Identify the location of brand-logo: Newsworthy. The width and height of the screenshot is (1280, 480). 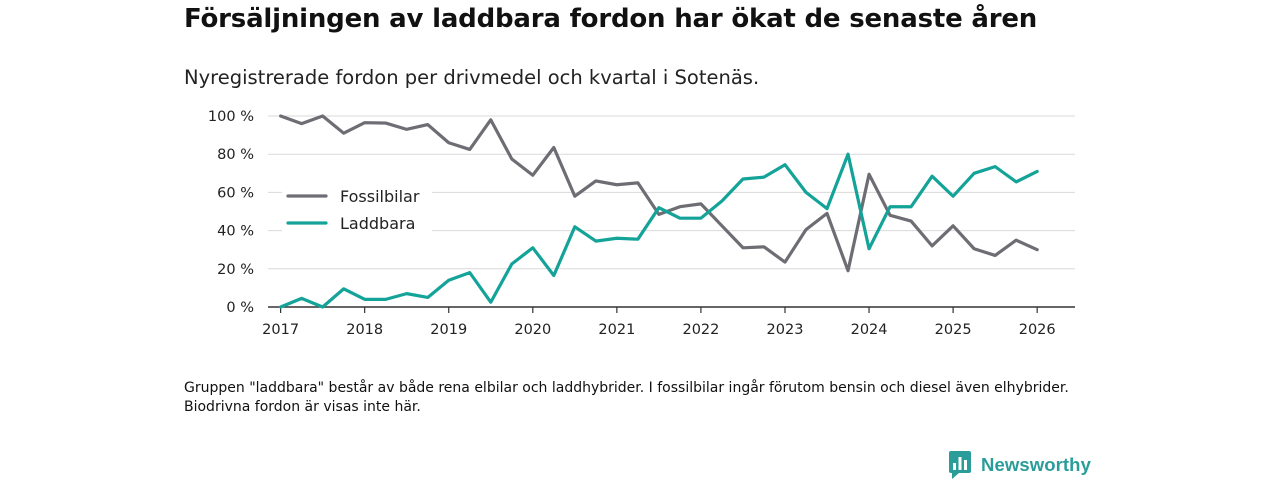
(1019, 465).